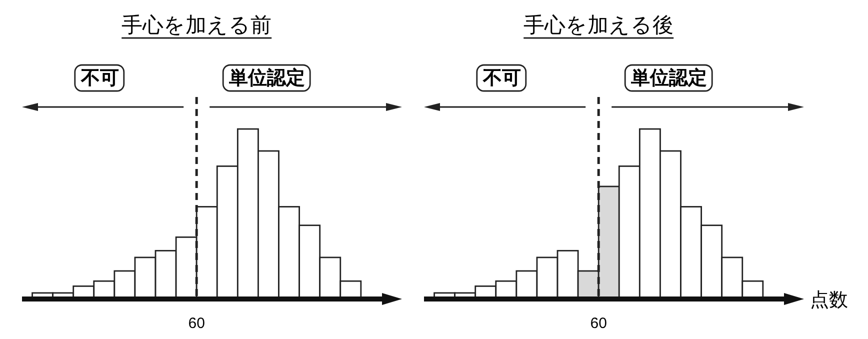 This screenshot has width=868, height=339. I want to click on chart-title: 手心を加える後, so click(599, 25).